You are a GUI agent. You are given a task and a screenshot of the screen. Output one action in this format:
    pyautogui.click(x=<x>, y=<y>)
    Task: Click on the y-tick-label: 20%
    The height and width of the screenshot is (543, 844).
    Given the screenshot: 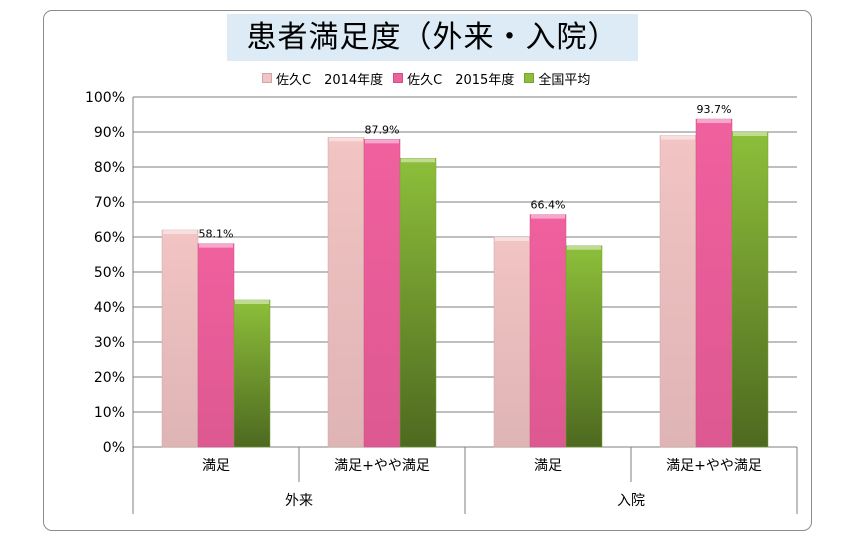 What is the action you would take?
    pyautogui.click(x=109, y=378)
    